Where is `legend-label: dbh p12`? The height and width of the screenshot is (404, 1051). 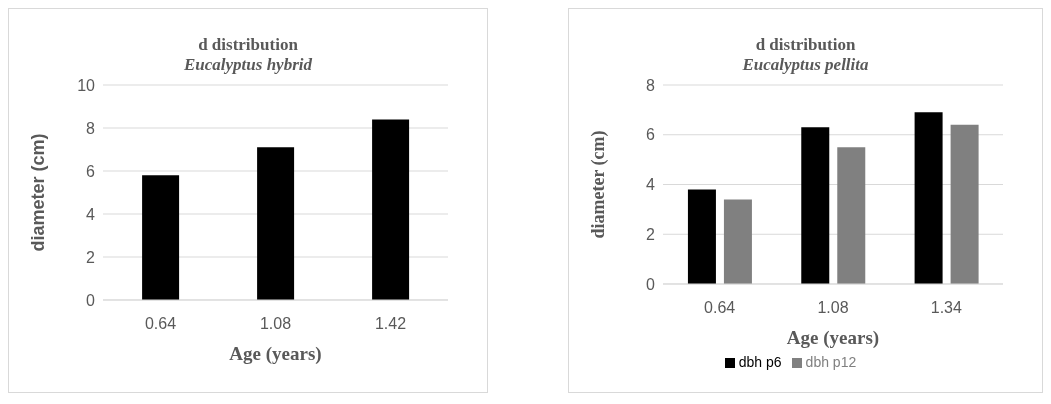
legend-label: dbh p12 is located at coordinates (831, 362).